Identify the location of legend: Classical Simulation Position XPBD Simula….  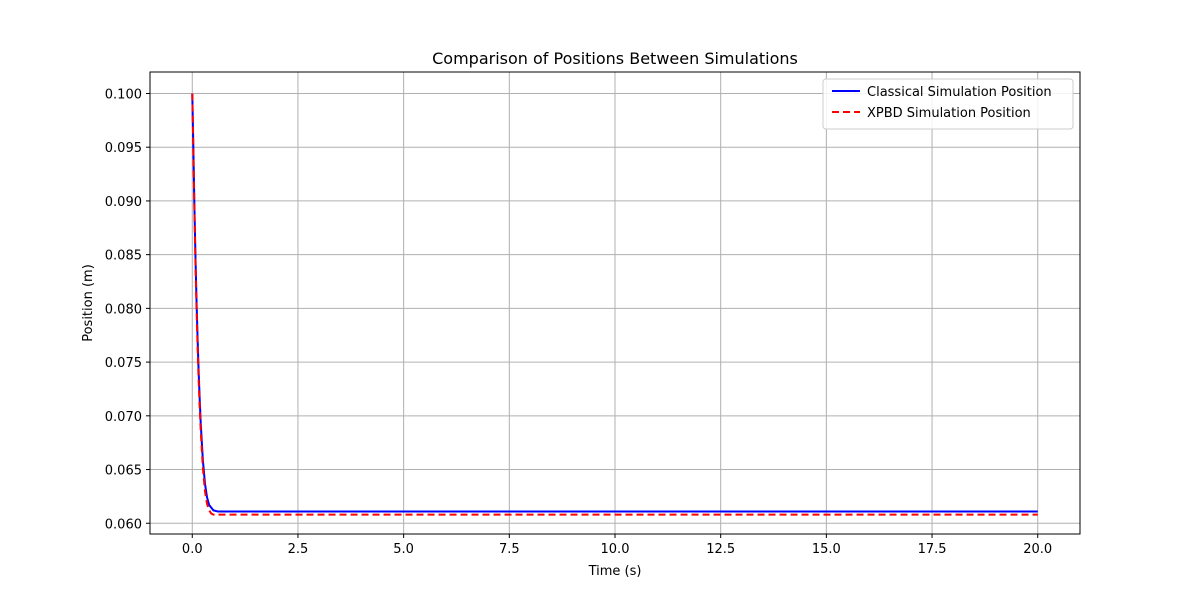
(948, 104).